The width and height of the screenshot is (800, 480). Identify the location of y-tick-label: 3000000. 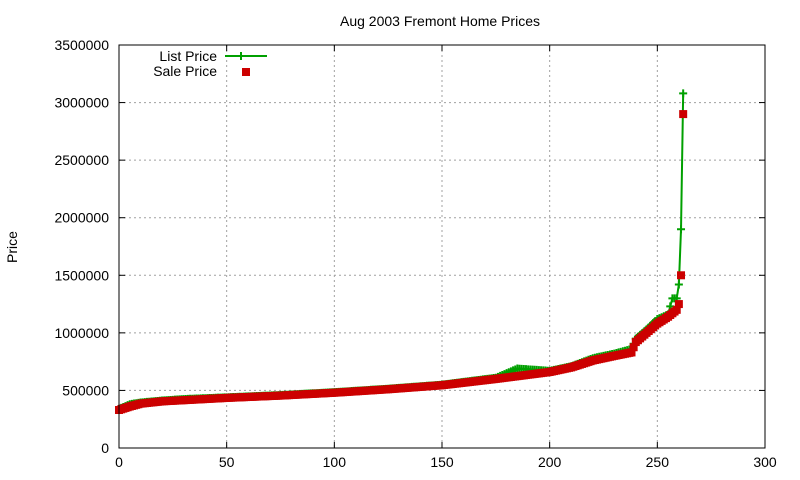
(81, 103).